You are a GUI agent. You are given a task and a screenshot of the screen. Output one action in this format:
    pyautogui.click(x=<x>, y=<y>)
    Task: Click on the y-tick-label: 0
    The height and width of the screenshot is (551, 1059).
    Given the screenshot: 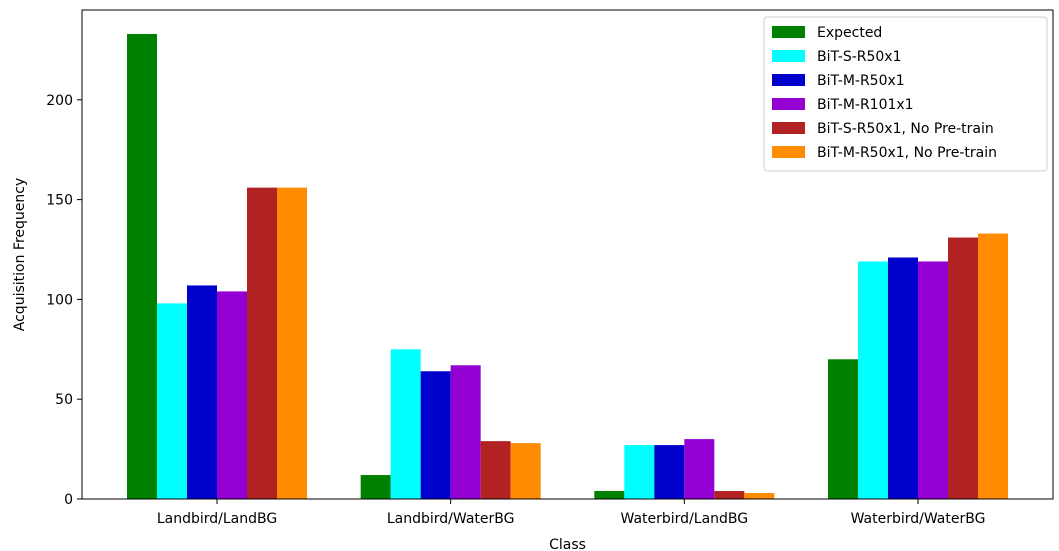 What is the action you would take?
    pyautogui.click(x=68, y=500)
    